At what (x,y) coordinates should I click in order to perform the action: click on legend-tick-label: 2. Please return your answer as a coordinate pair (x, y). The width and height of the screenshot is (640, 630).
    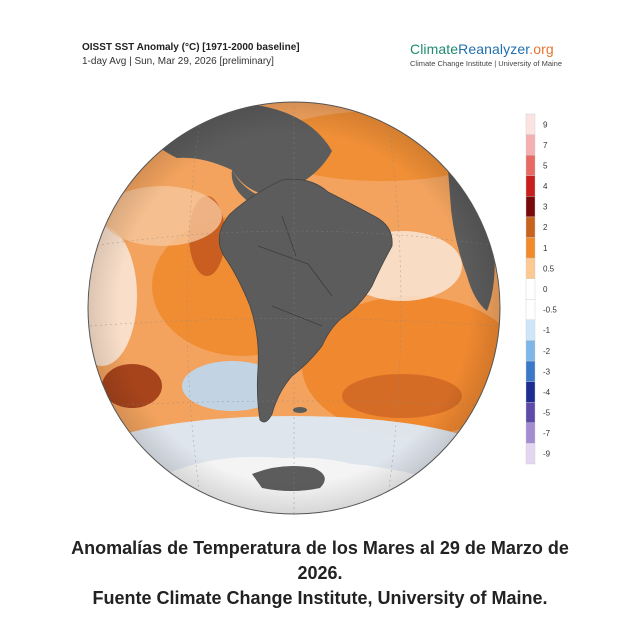
    Looking at the image, I should click on (545, 227).